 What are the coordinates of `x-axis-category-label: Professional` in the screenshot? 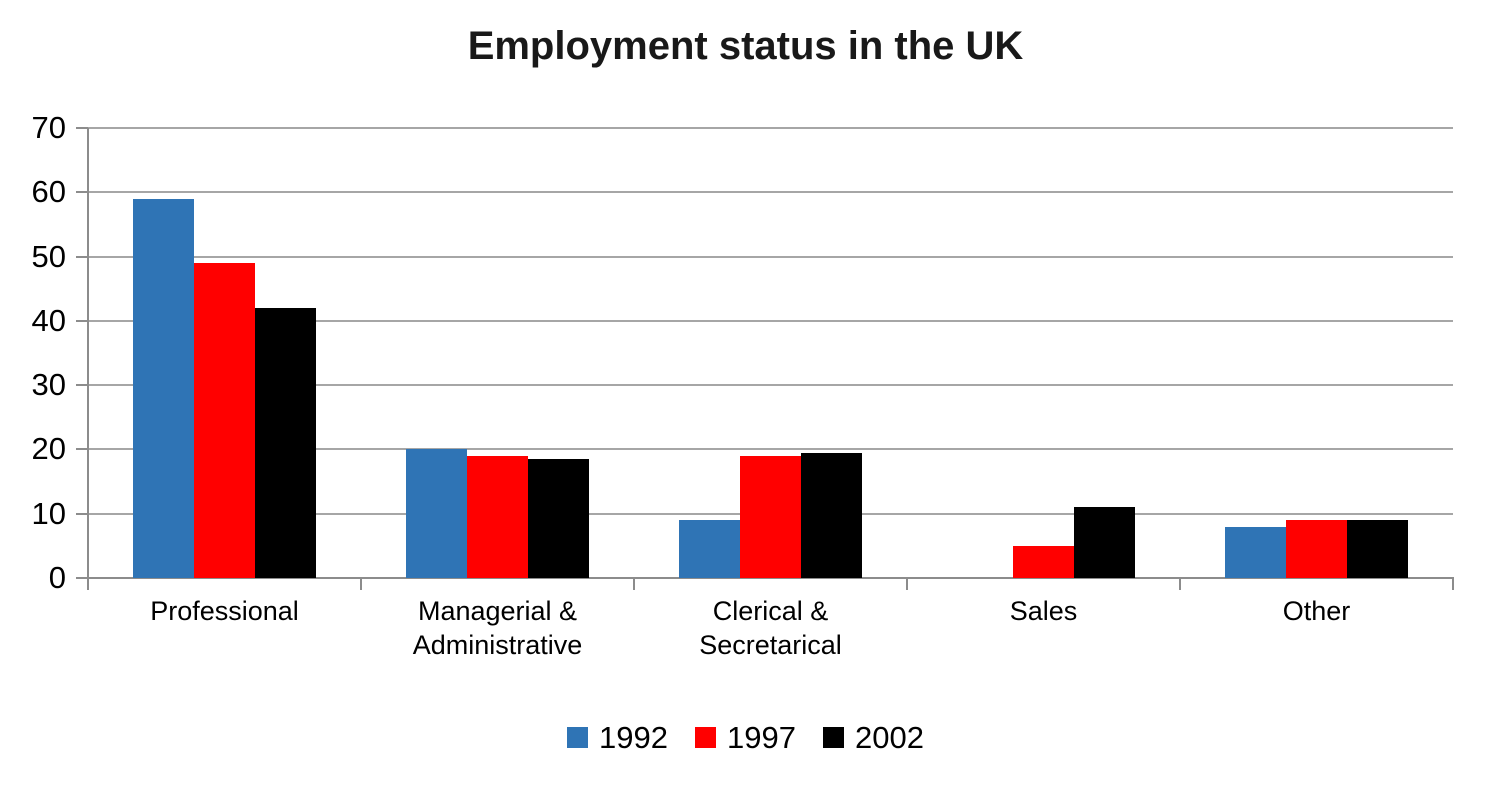 It's located at (224, 611).